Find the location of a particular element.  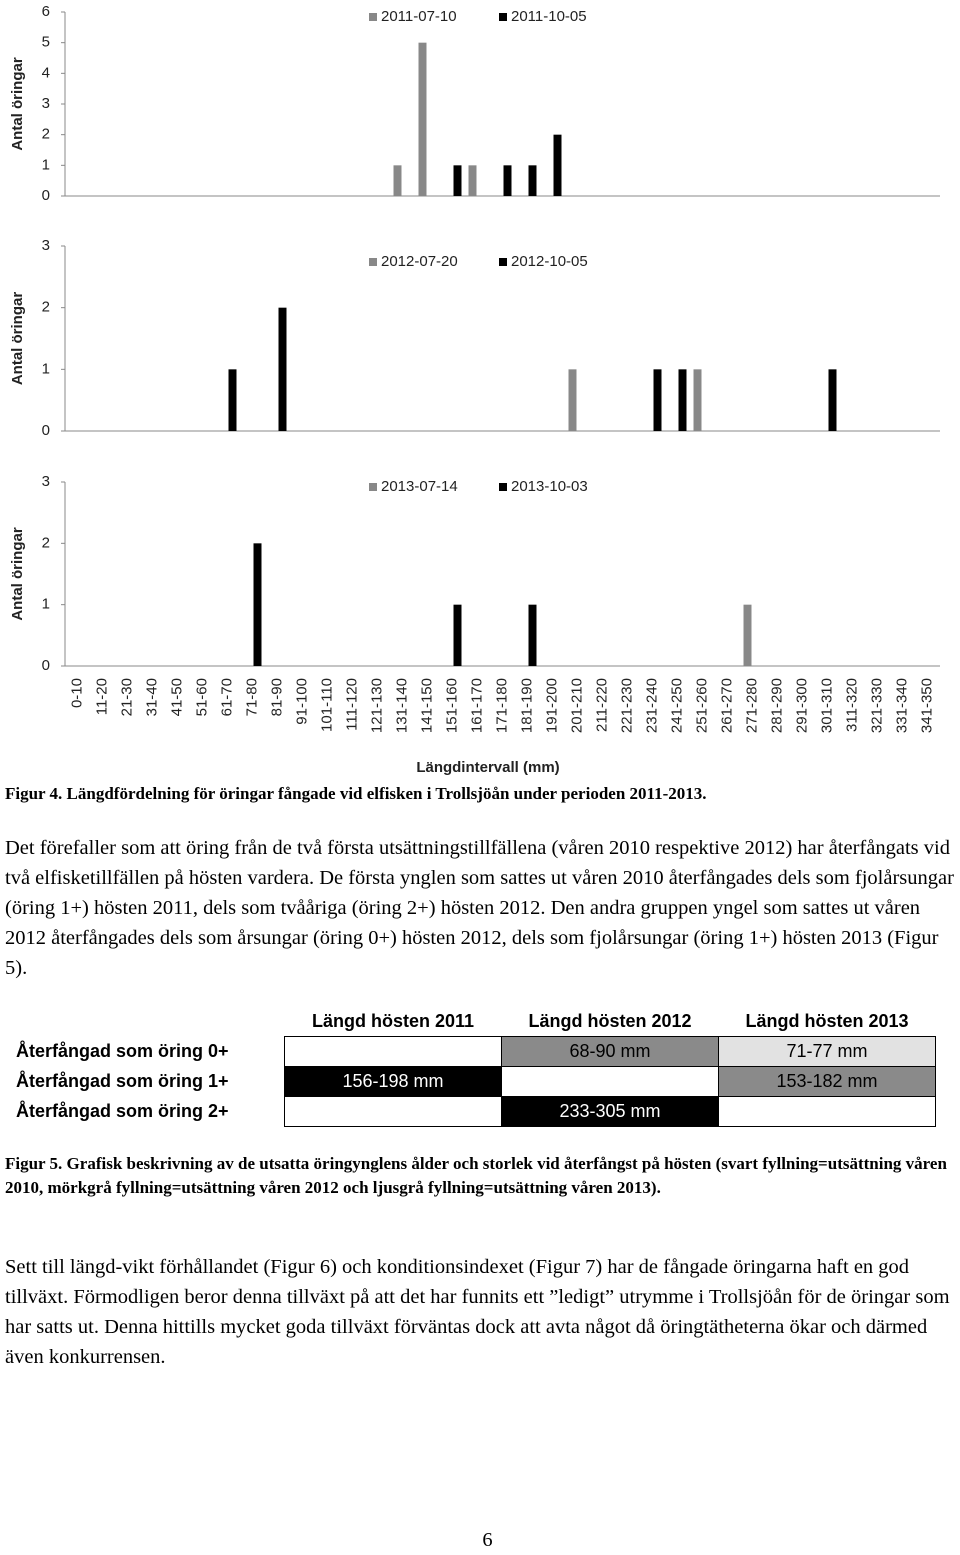

x-tick-label: 211-220 is located at coordinates (601, 705).